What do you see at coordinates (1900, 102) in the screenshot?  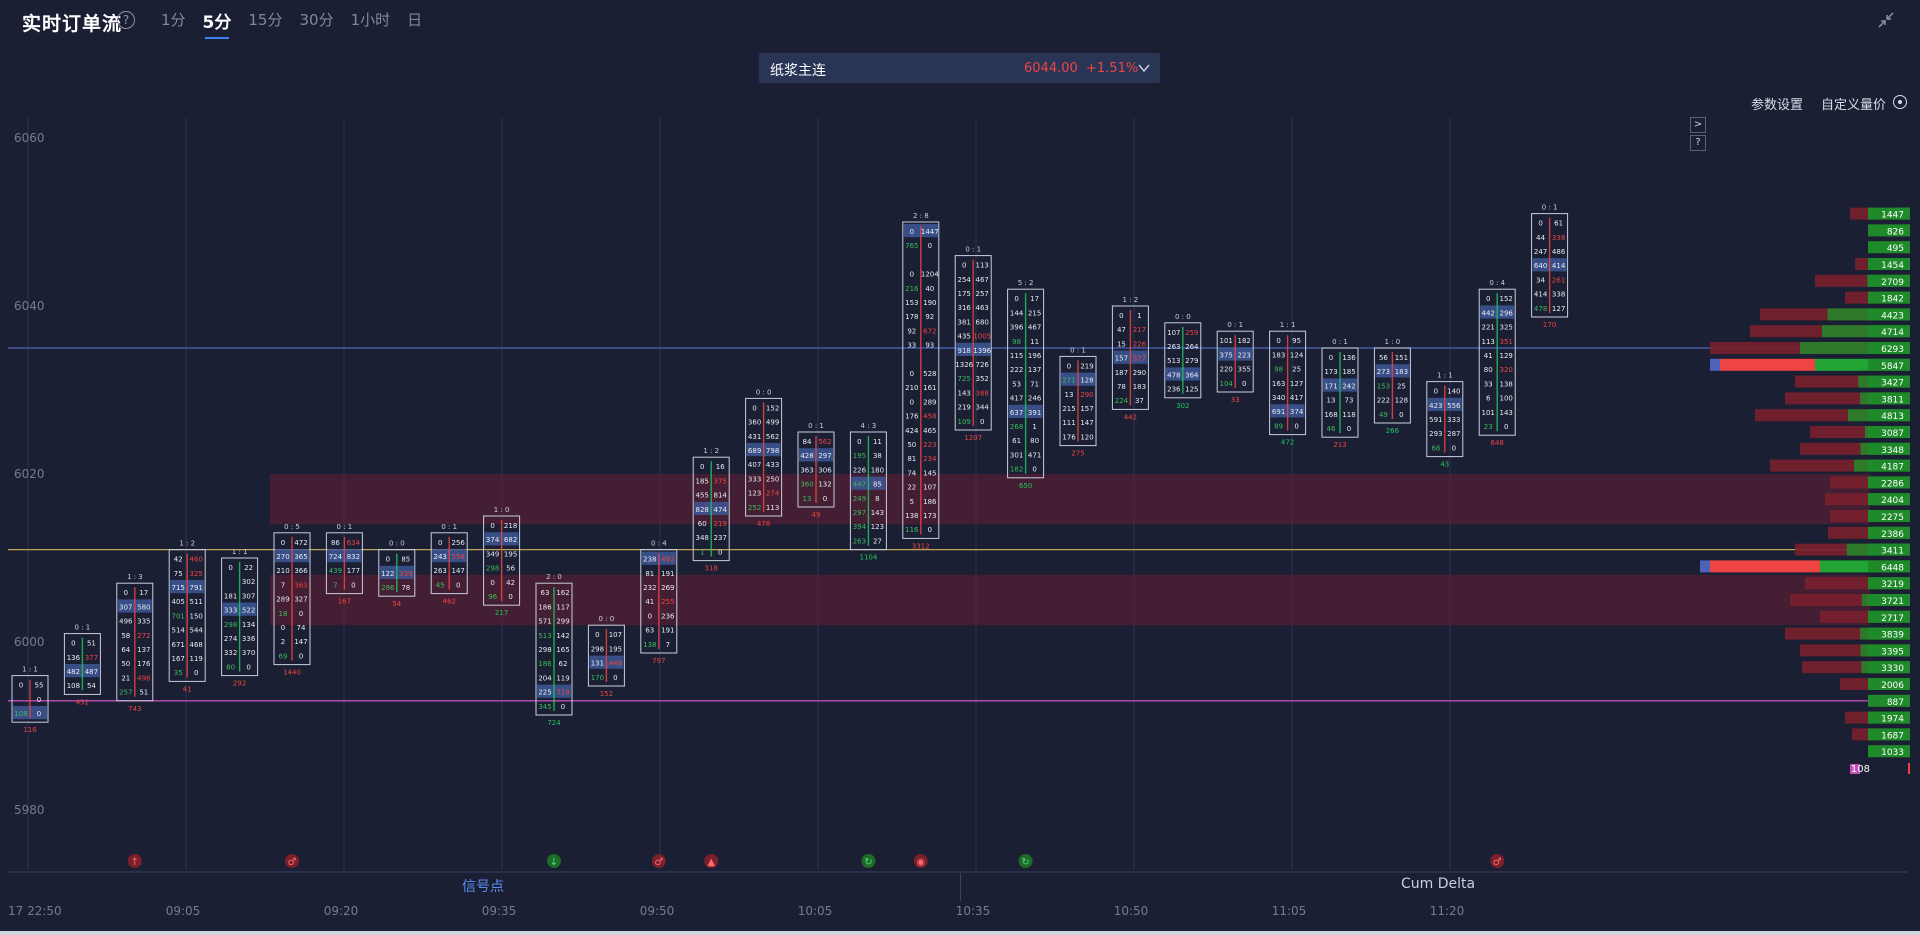 I see `info-circle-icon` at bounding box center [1900, 102].